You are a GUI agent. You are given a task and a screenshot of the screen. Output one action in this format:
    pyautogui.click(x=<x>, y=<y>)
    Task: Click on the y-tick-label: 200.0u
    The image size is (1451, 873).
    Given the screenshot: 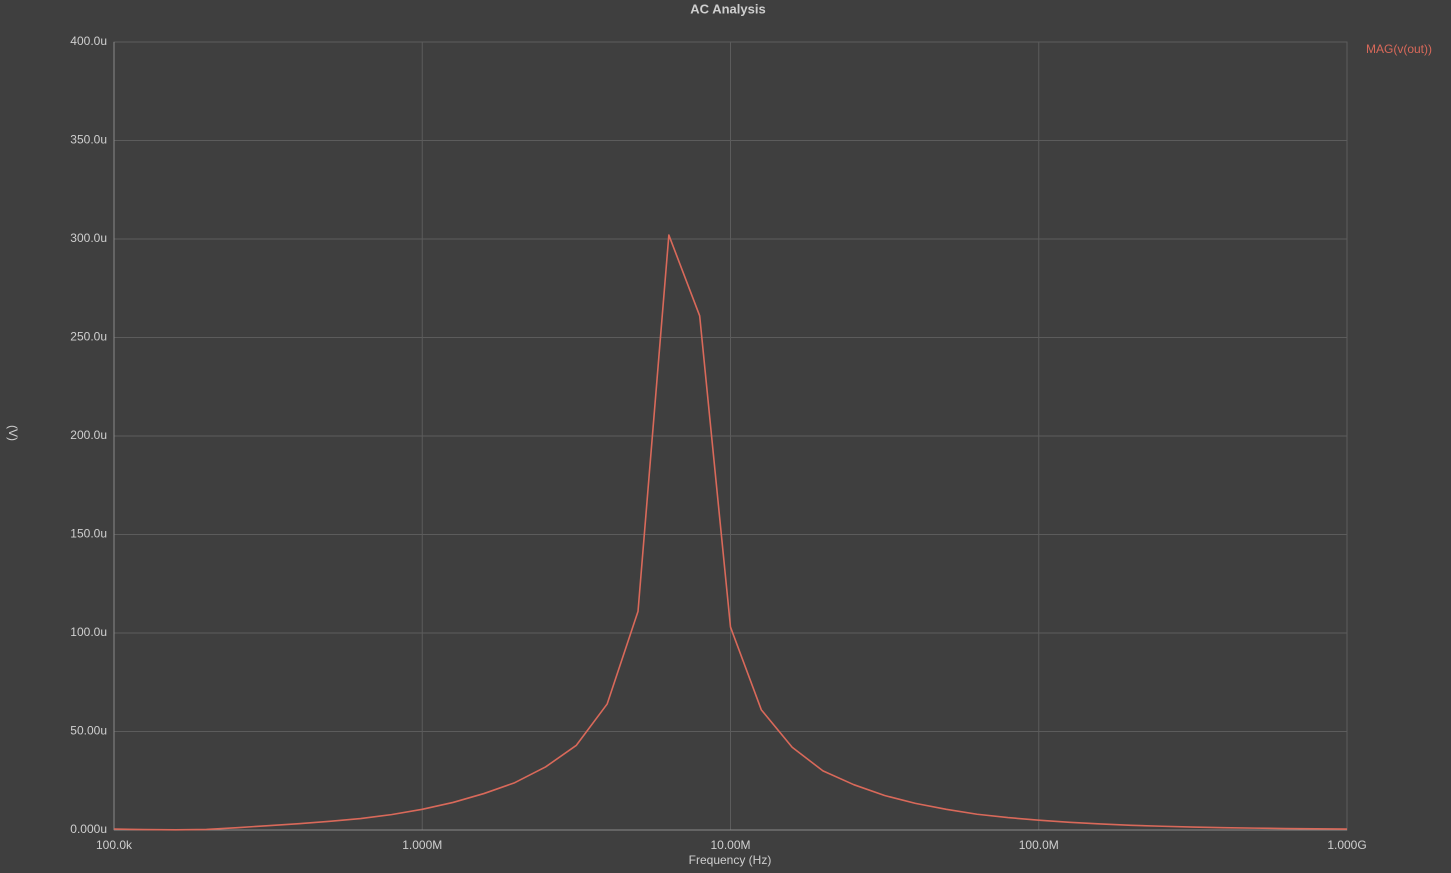 What is the action you would take?
    pyautogui.click(x=88, y=435)
    